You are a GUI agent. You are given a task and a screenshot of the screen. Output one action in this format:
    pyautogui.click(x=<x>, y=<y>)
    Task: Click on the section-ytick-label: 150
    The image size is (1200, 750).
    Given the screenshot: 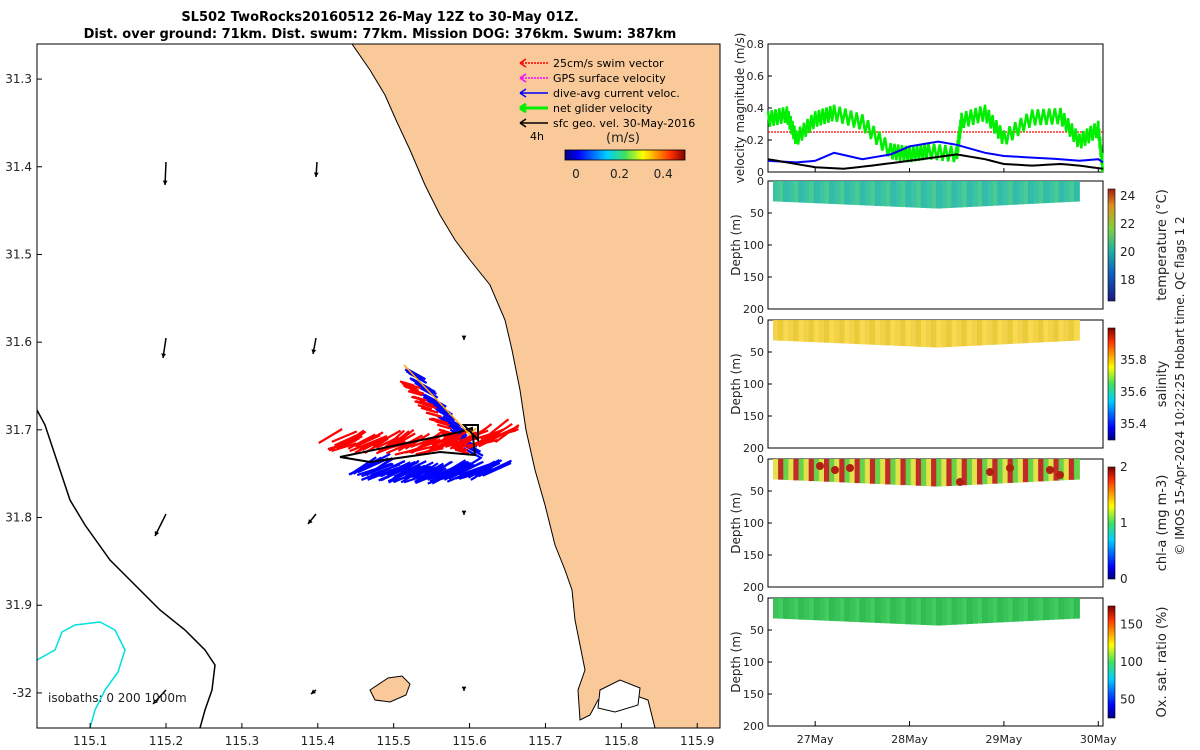 What is the action you would take?
    pyautogui.click(x=753, y=694)
    